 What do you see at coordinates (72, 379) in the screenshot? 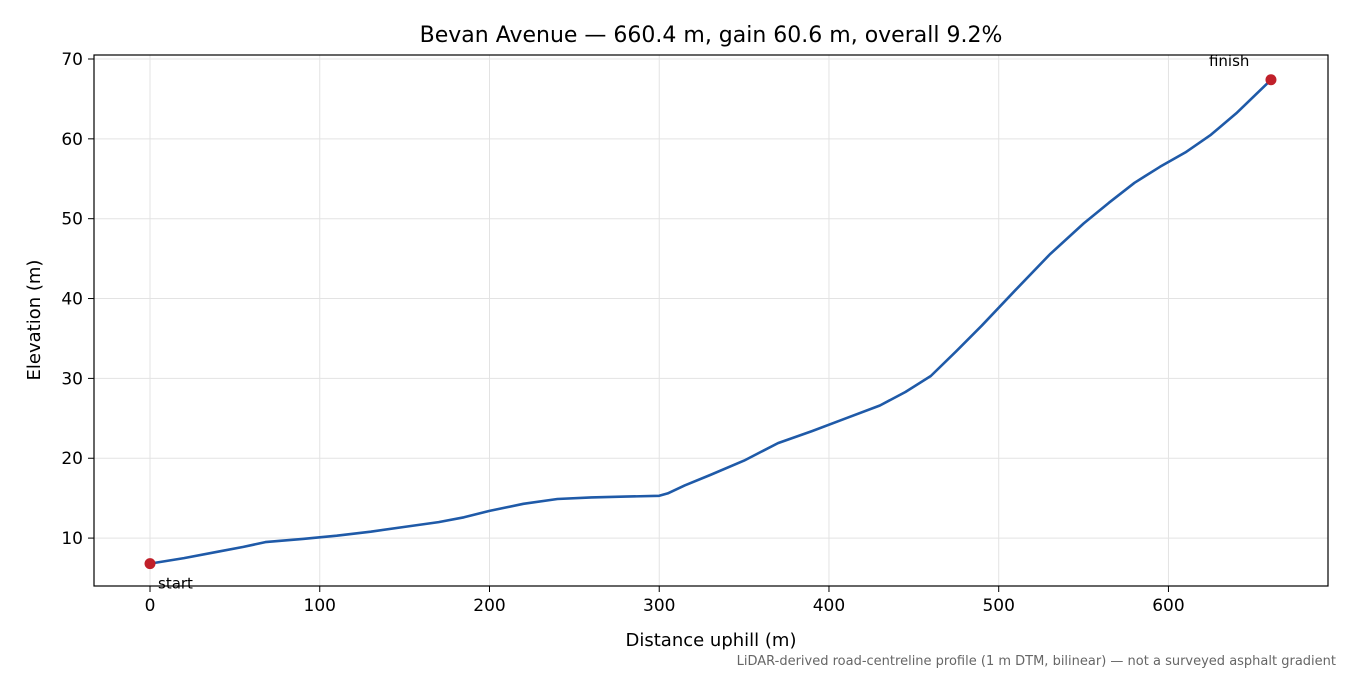
I see `y-tick-label: 30` at bounding box center [72, 379].